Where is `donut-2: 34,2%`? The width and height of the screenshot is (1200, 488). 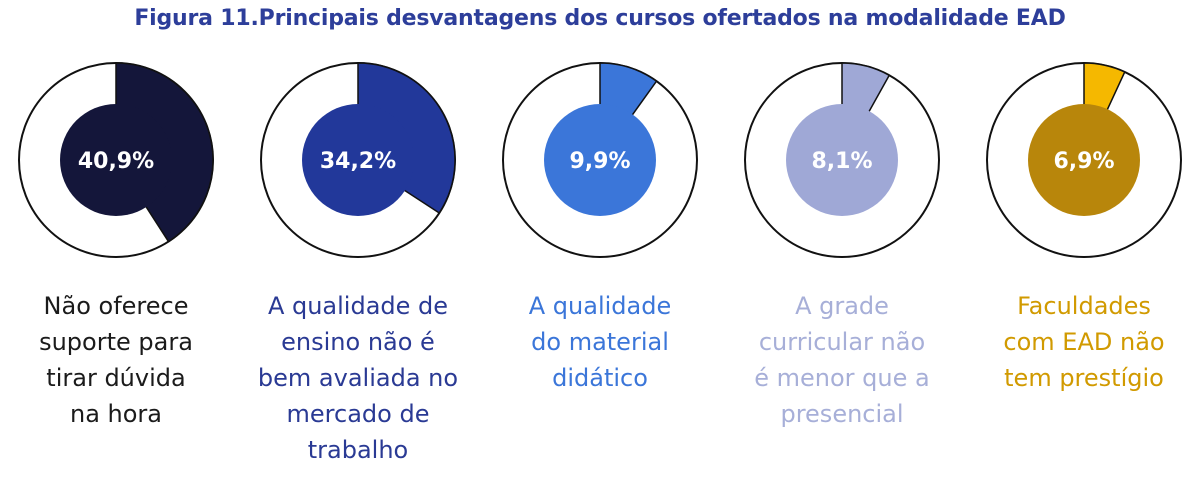
donut-2: 34,2% is located at coordinates (358, 160).